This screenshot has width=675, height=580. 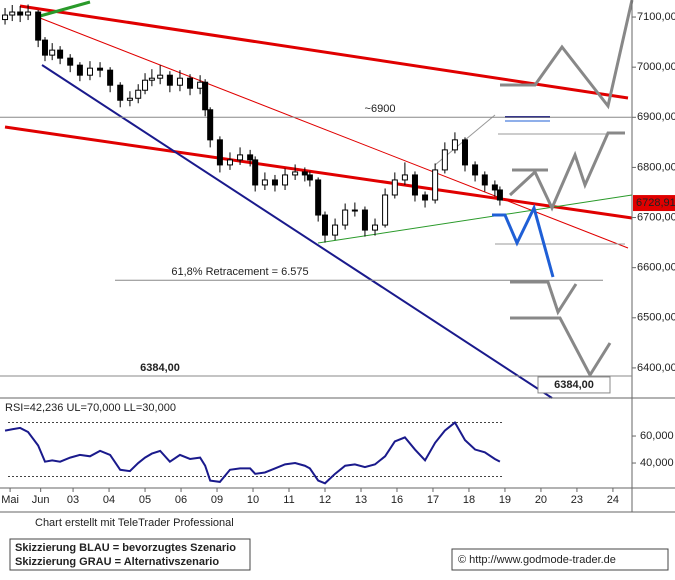 I want to click on x-tick-label: 23, so click(x=577, y=500).